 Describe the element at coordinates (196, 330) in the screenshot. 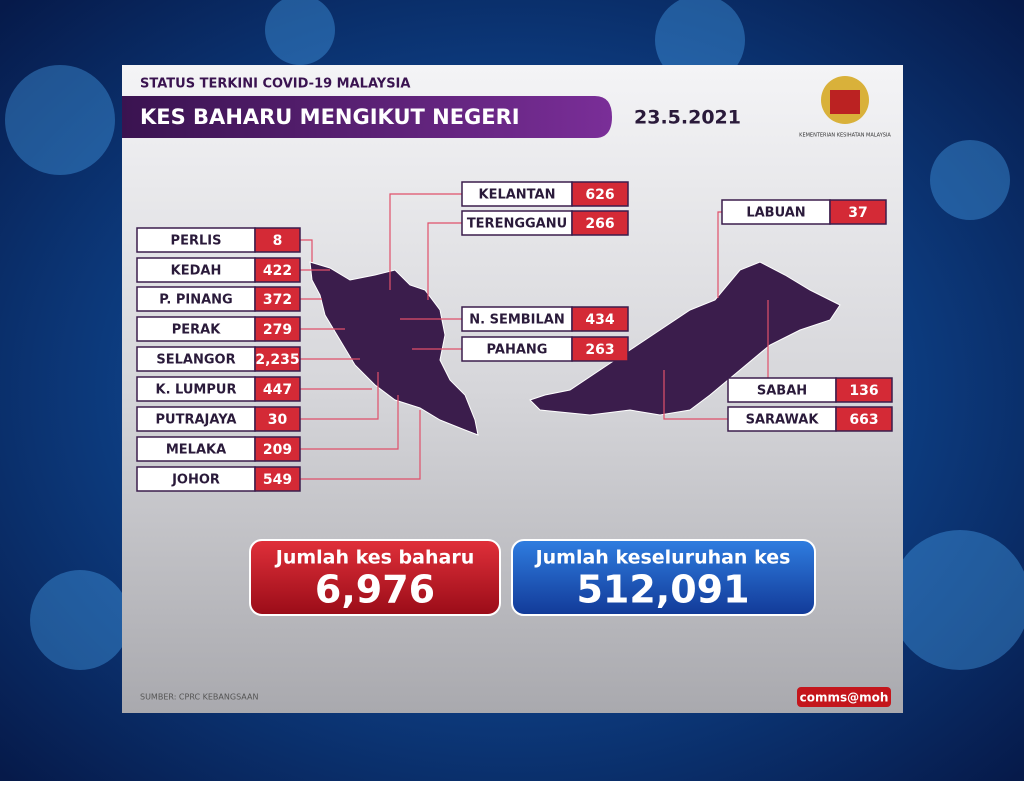

I see `state-name: PERAK` at that location.